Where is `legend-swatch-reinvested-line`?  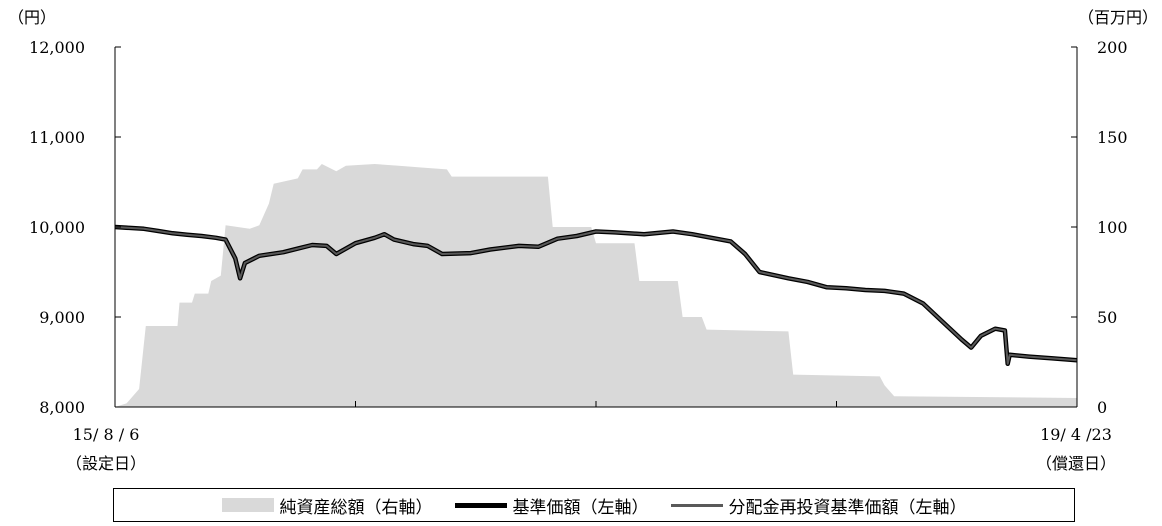 legend-swatch-reinvested-line is located at coordinates (696, 505).